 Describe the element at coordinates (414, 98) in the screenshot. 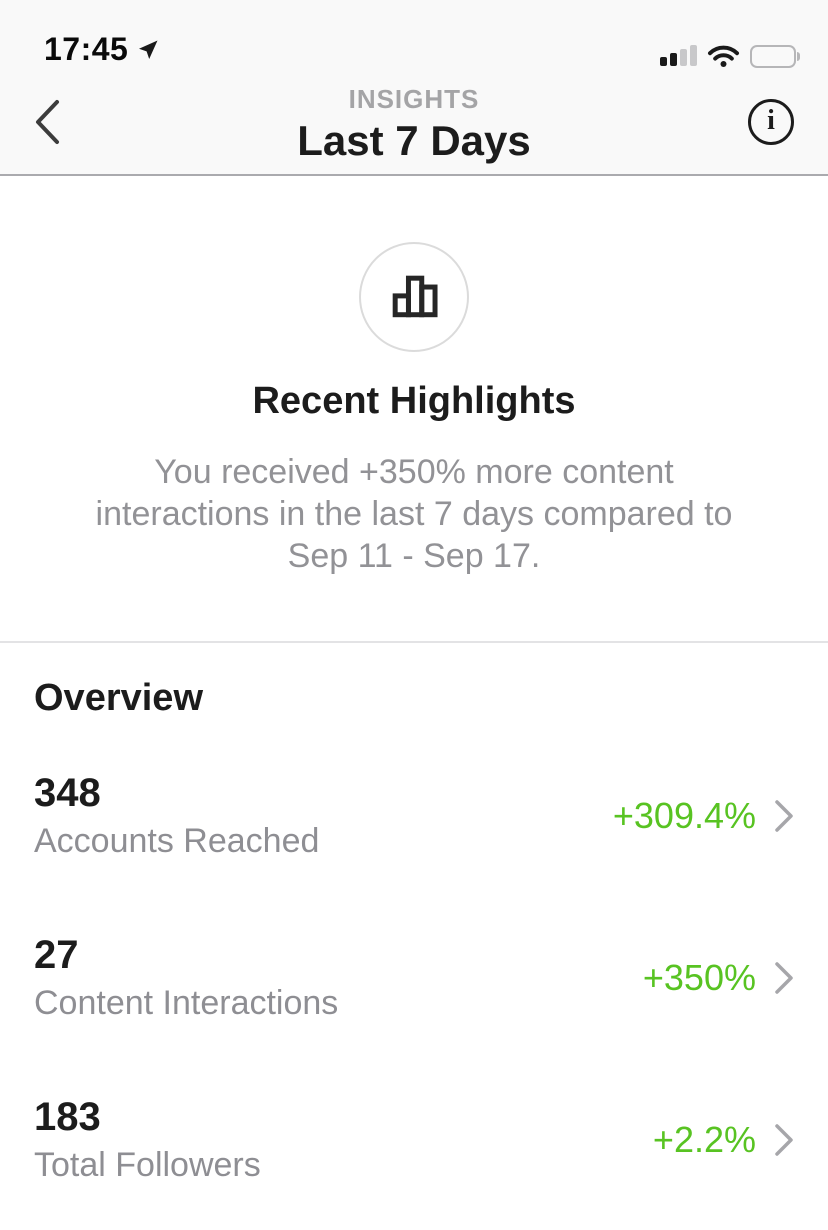

I see `screen-kicker: INSIGHTS` at that location.